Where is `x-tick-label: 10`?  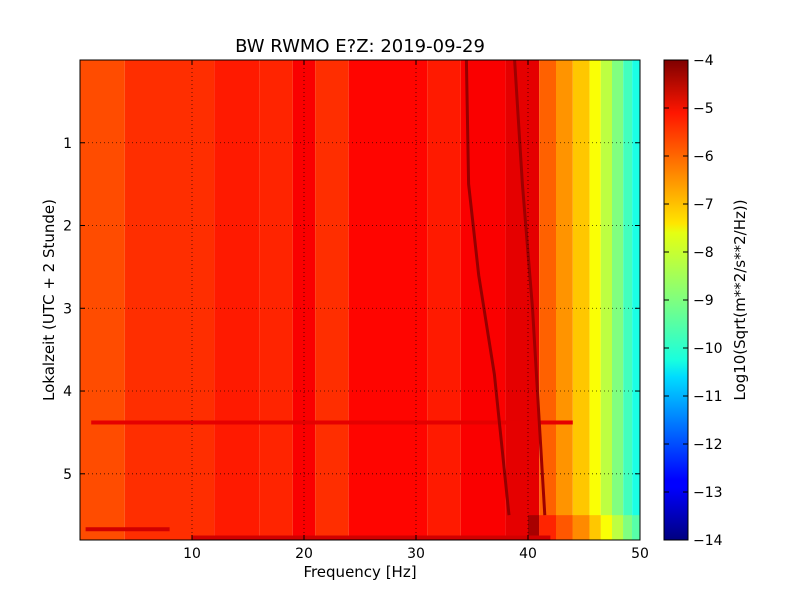
x-tick-label: 10 is located at coordinates (192, 554).